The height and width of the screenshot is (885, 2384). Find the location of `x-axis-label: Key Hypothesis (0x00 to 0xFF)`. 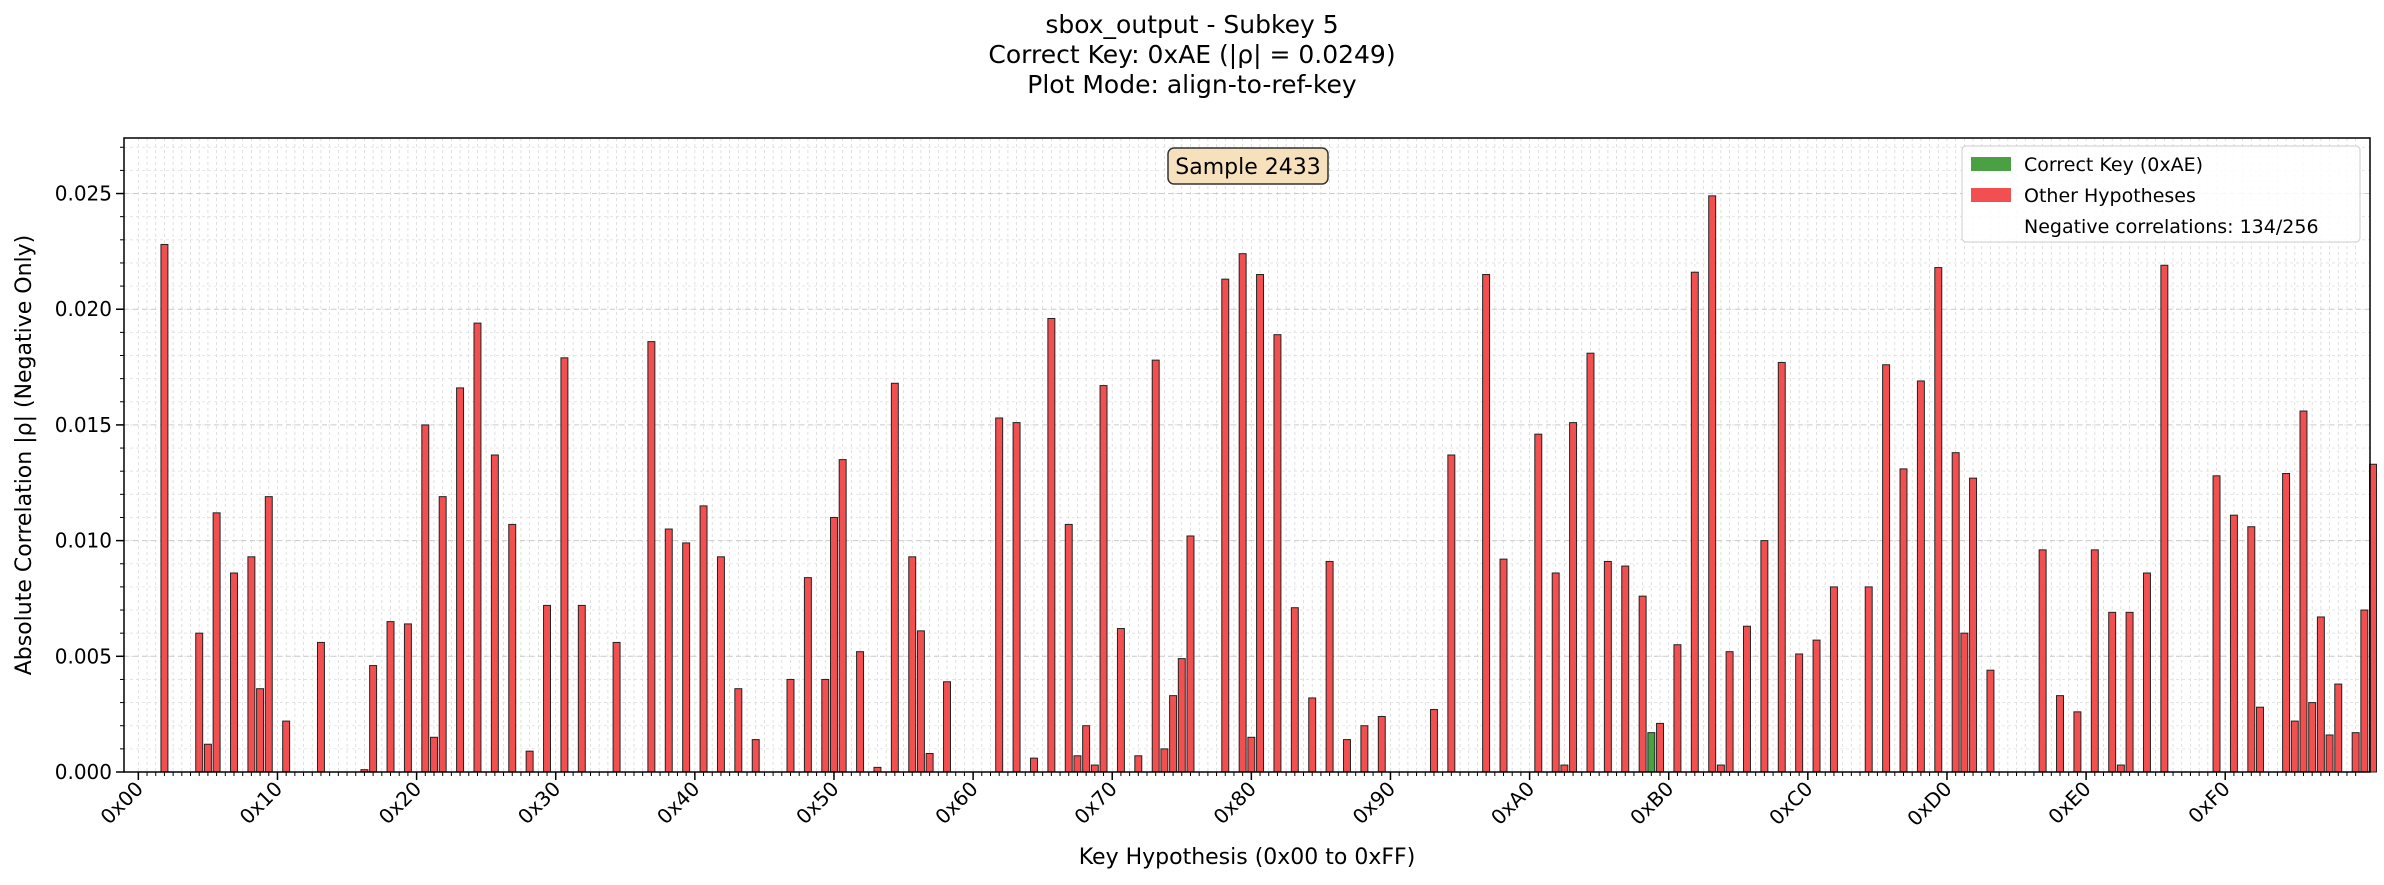

x-axis-label: Key Hypothesis (0x00 to 0xFF) is located at coordinates (1247, 857).